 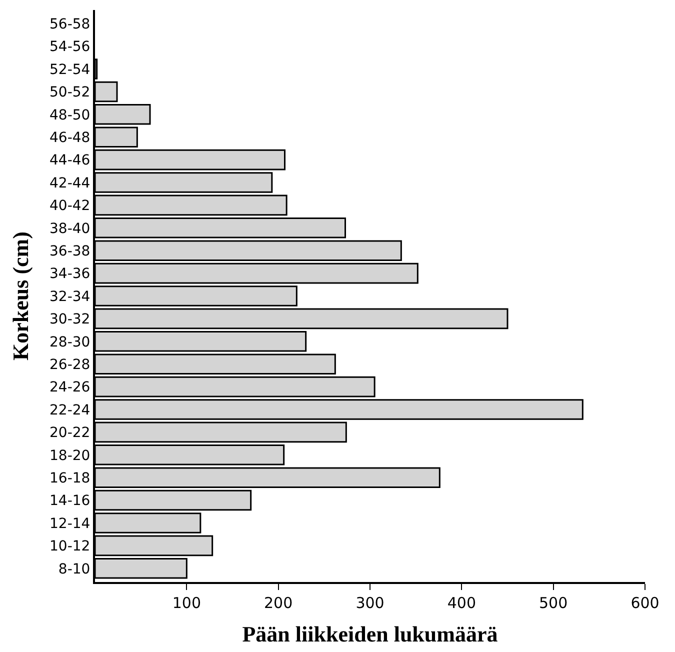 I want to click on x-tick-label: 100, so click(x=186, y=603).